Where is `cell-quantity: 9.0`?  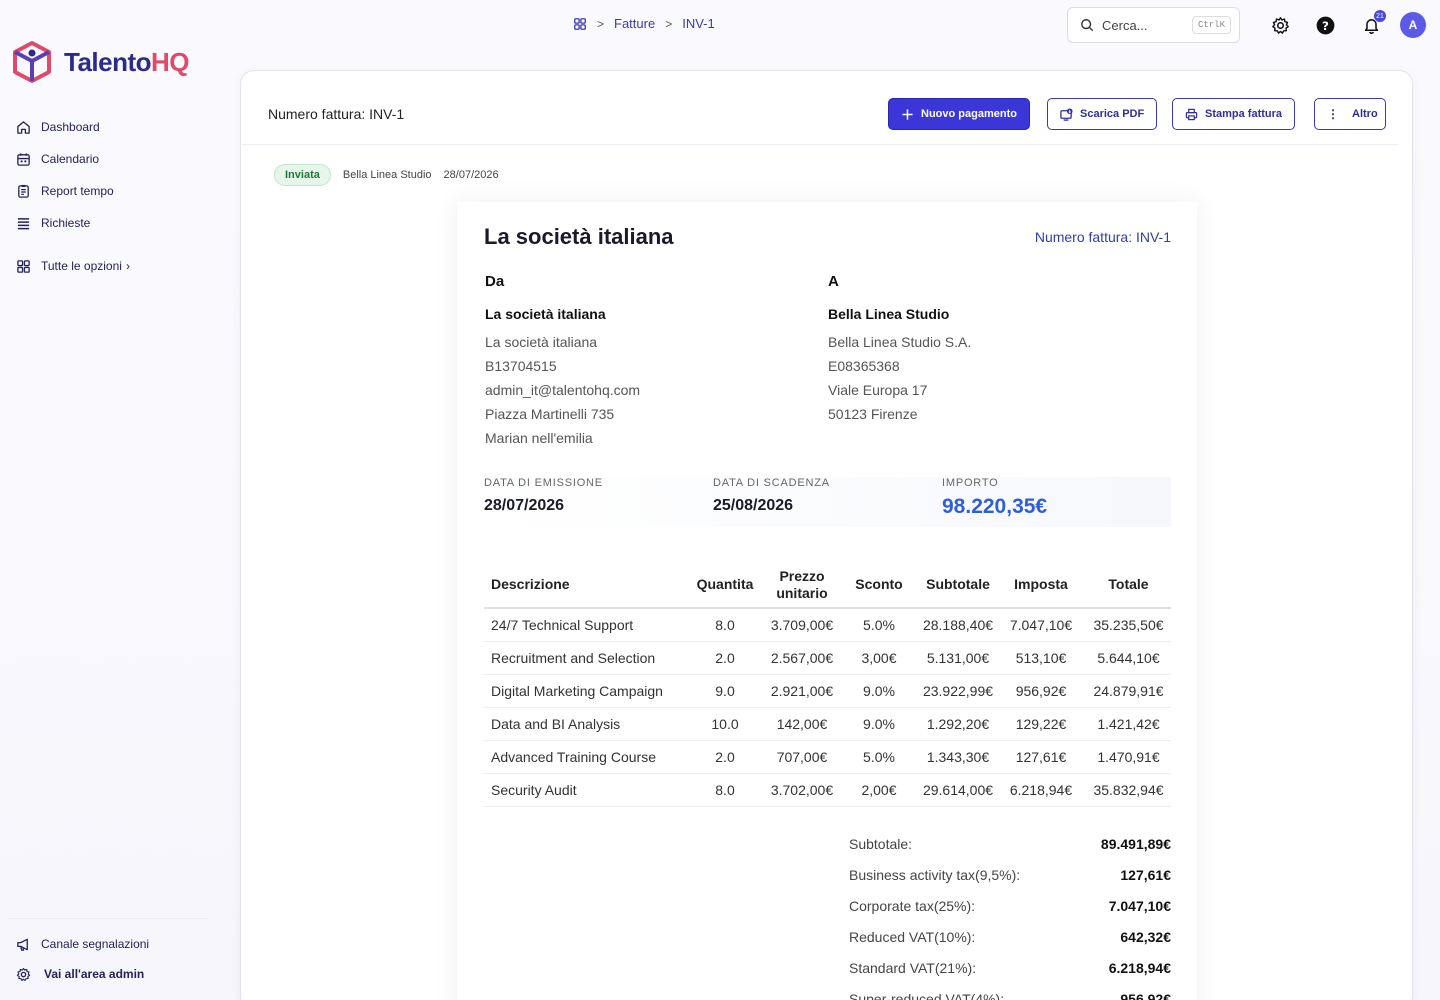 cell-quantity: 9.0 is located at coordinates (725, 691).